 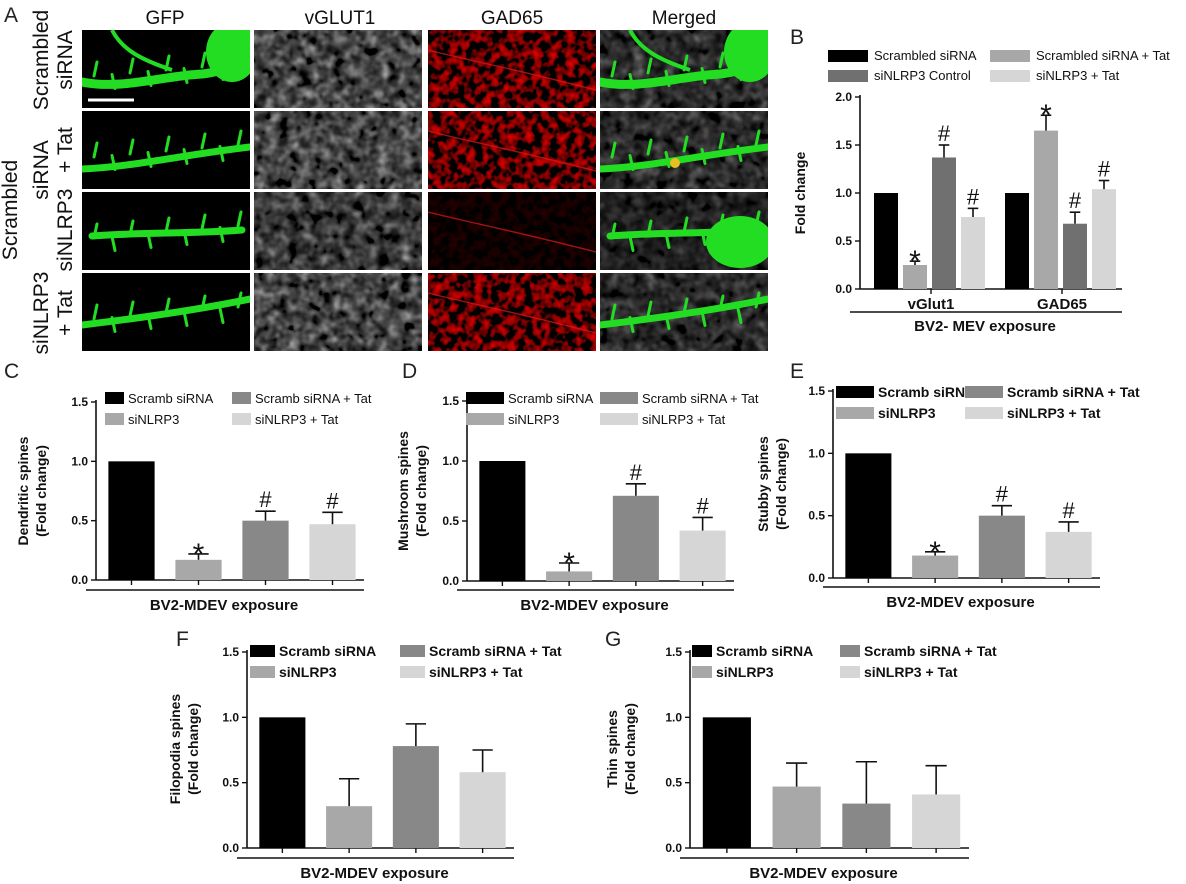 I want to click on legend-item: Scramb siRNA, so click(x=159, y=398).